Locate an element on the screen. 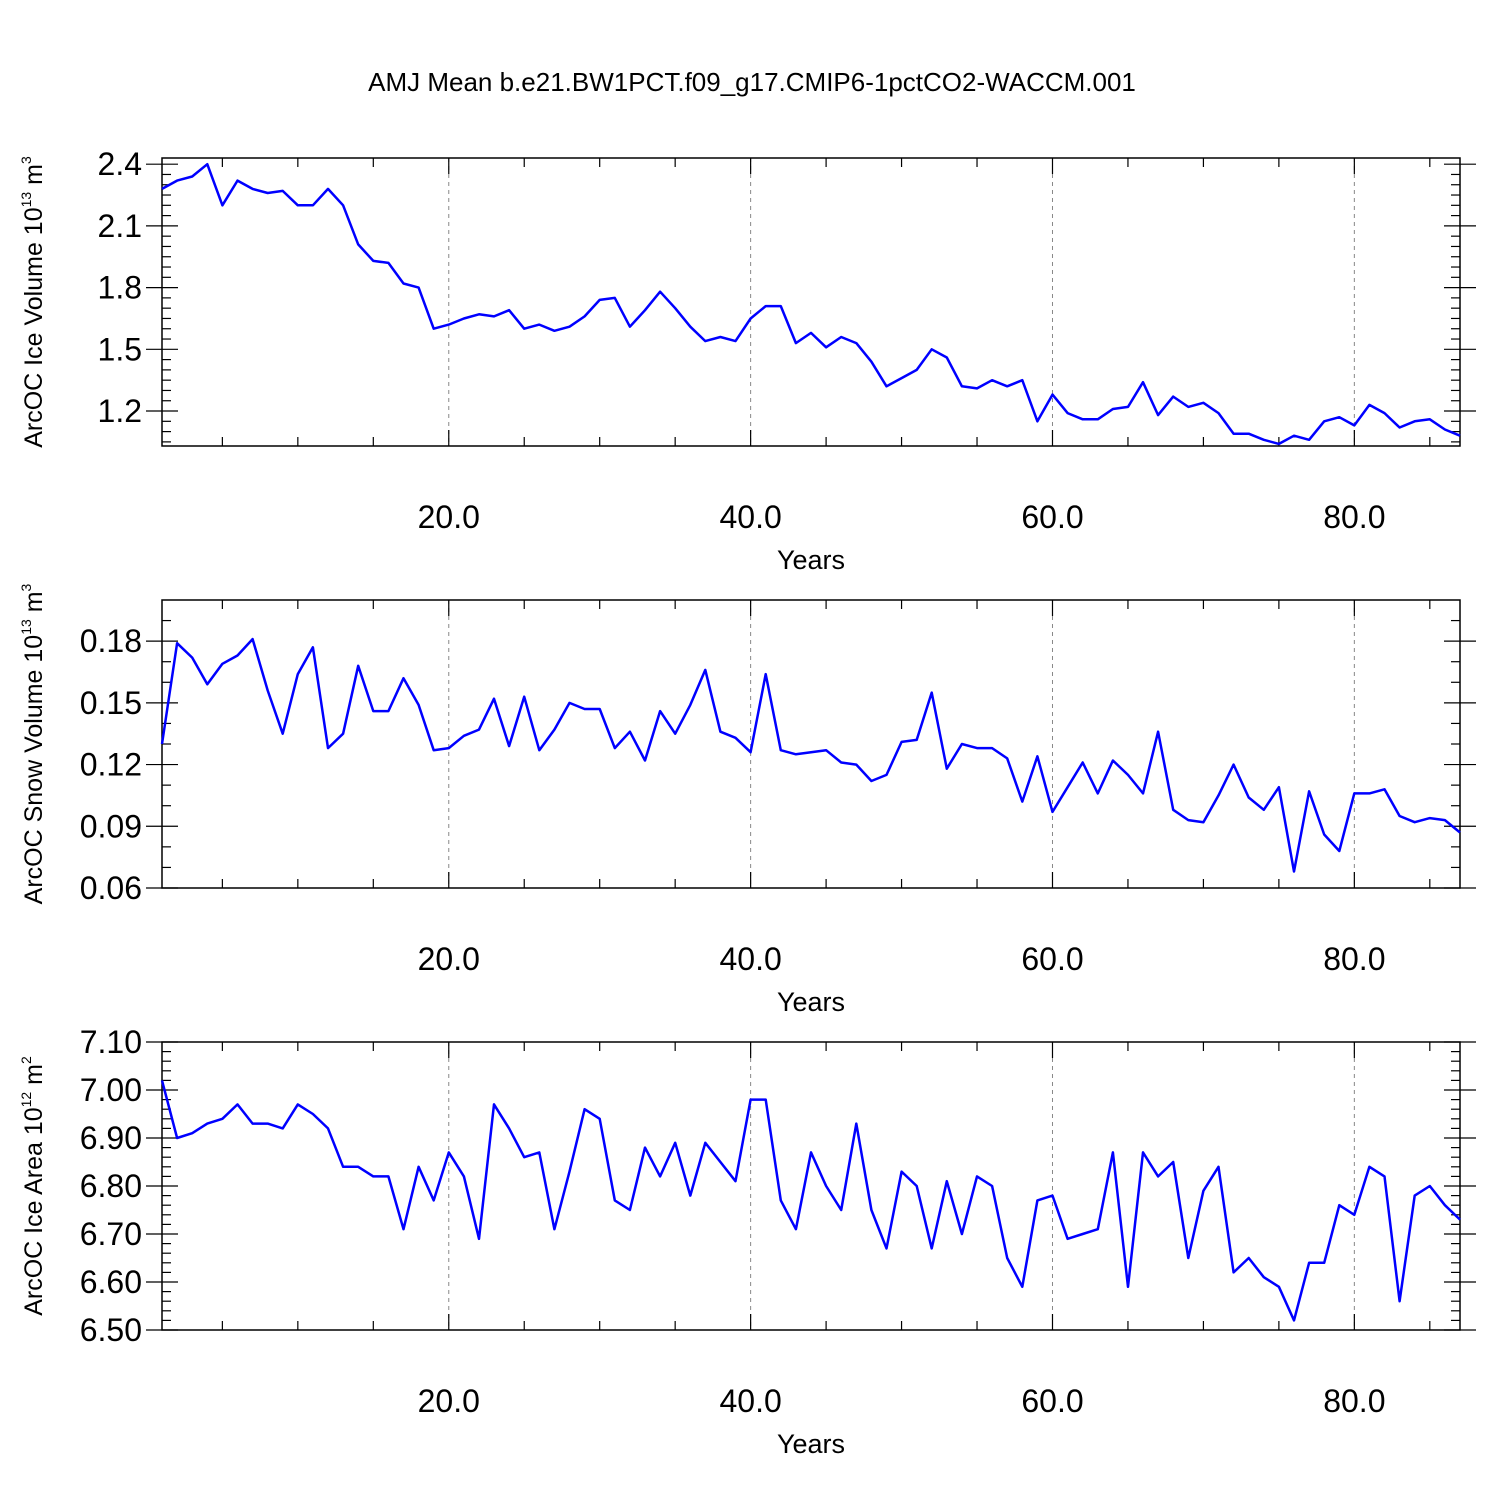  ice-area-x-tick-label: 80.0 is located at coordinates (1354, 1401).